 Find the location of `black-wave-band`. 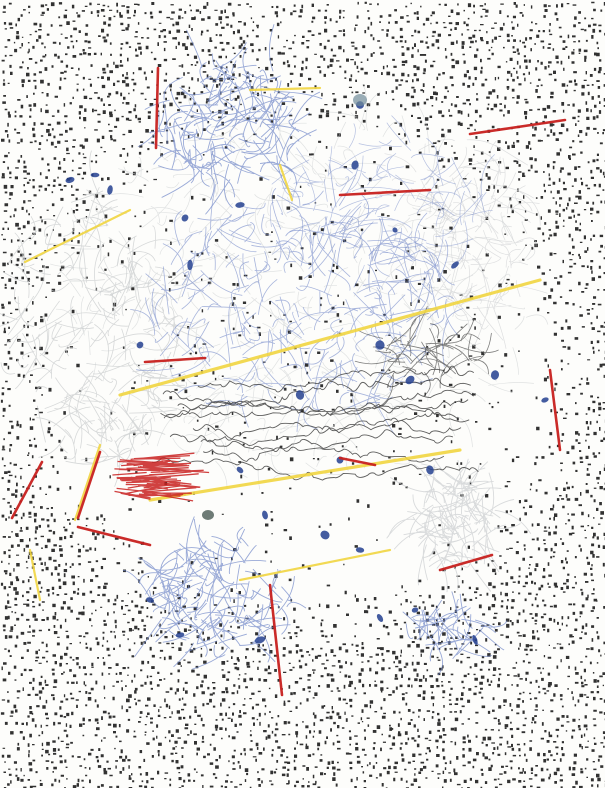

black-wave-band is located at coordinates (315, 423).